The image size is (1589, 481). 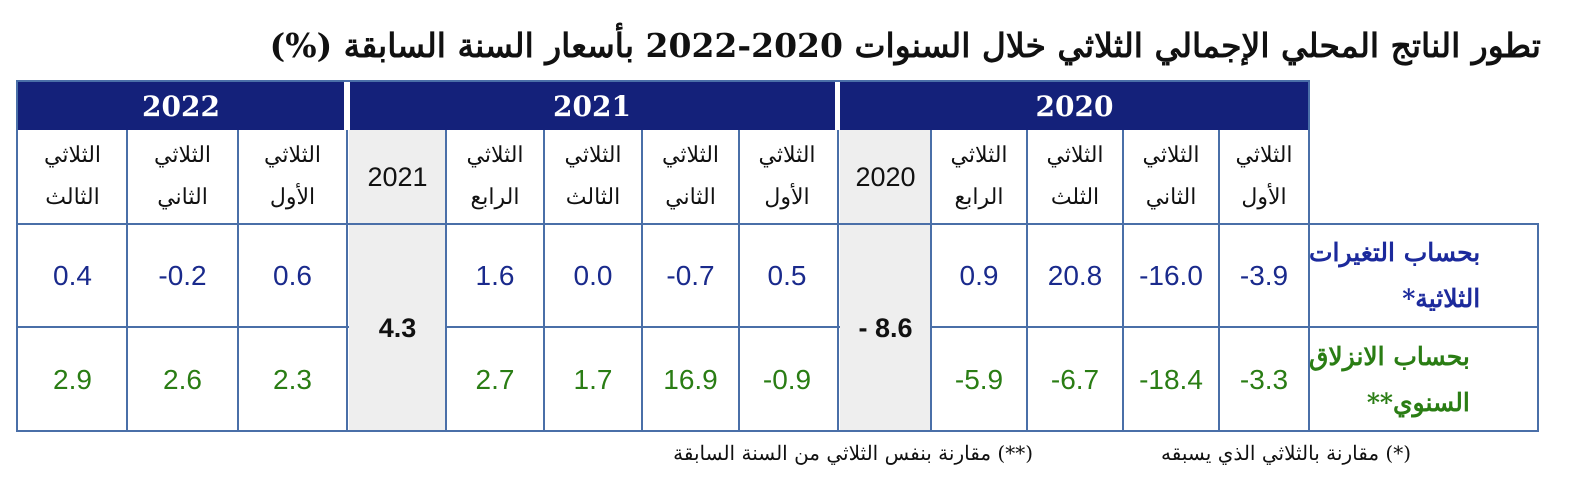 What do you see at coordinates (181, 106) in the screenshot?
I see `year-header-2022: 2022` at bounding box center [181, 106].